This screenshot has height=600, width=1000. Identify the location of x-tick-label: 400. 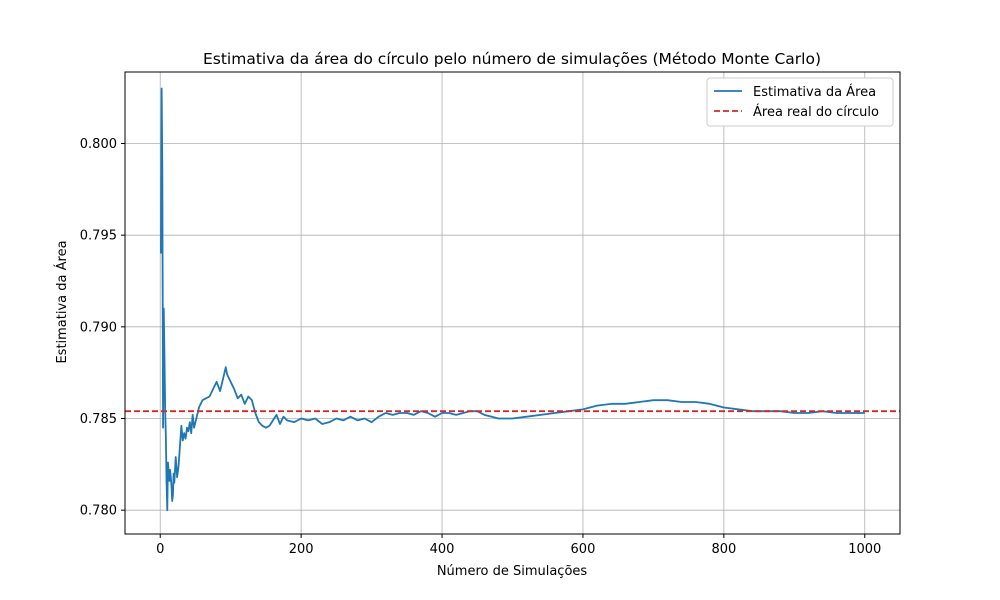
(442, 549).